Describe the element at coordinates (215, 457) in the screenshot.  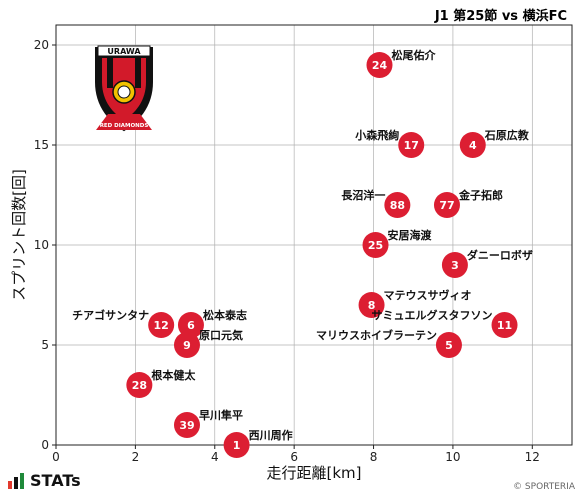
I see `x-tick-label: 4` at that location.